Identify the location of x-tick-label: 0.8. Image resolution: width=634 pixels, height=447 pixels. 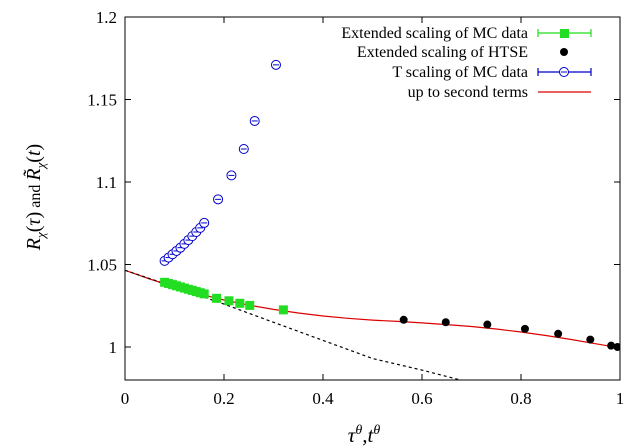
(520, 398).